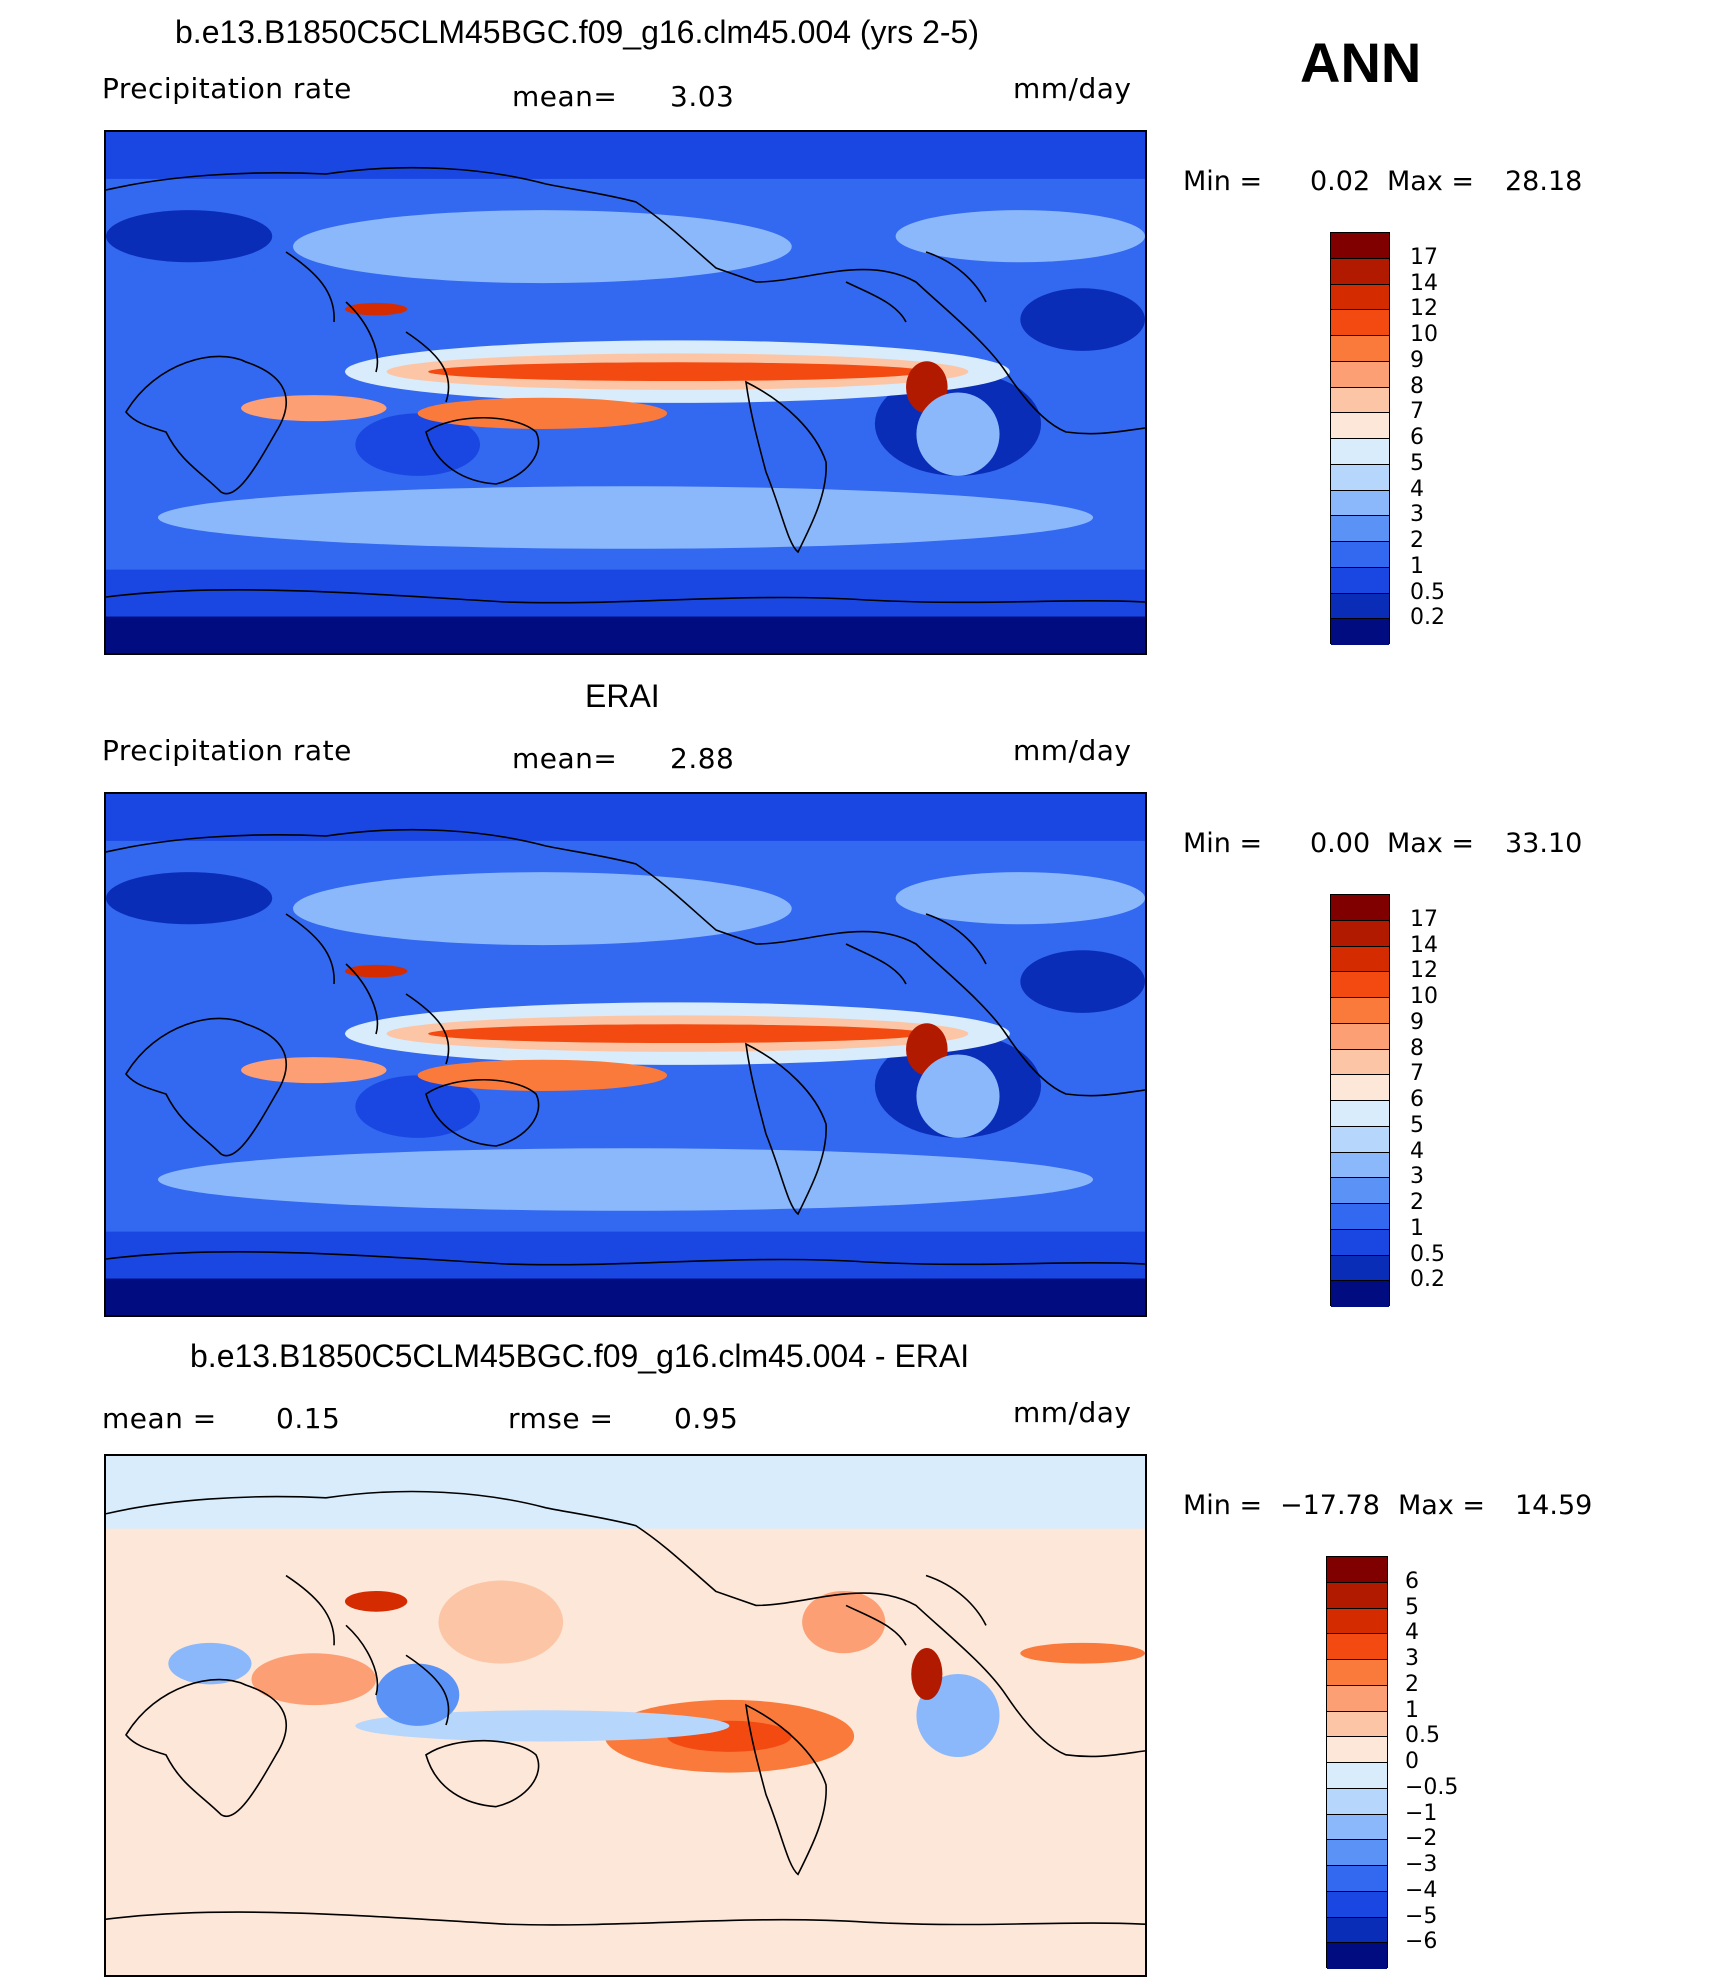 The image size is (1710, 1979). Describe the element at coordinates (1432, 1787) in the screenshot. I see `colorbar-tick-label: −0.5` at that location.